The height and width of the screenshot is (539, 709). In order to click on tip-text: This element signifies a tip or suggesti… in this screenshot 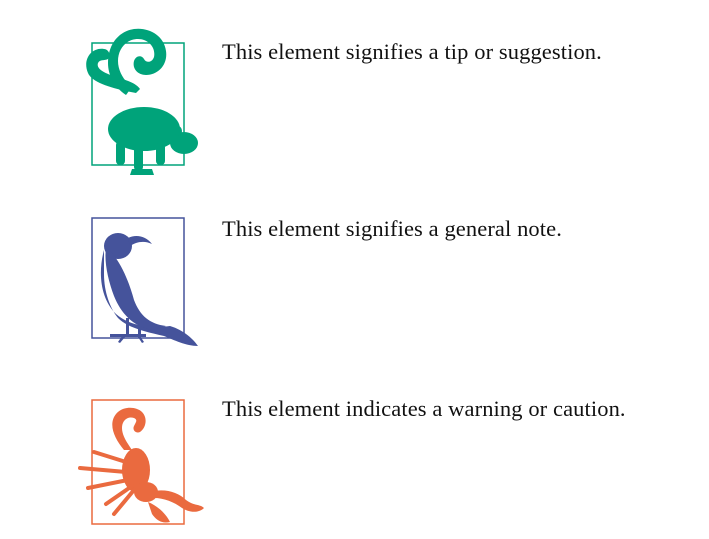, I will do `click(412, 51)`.